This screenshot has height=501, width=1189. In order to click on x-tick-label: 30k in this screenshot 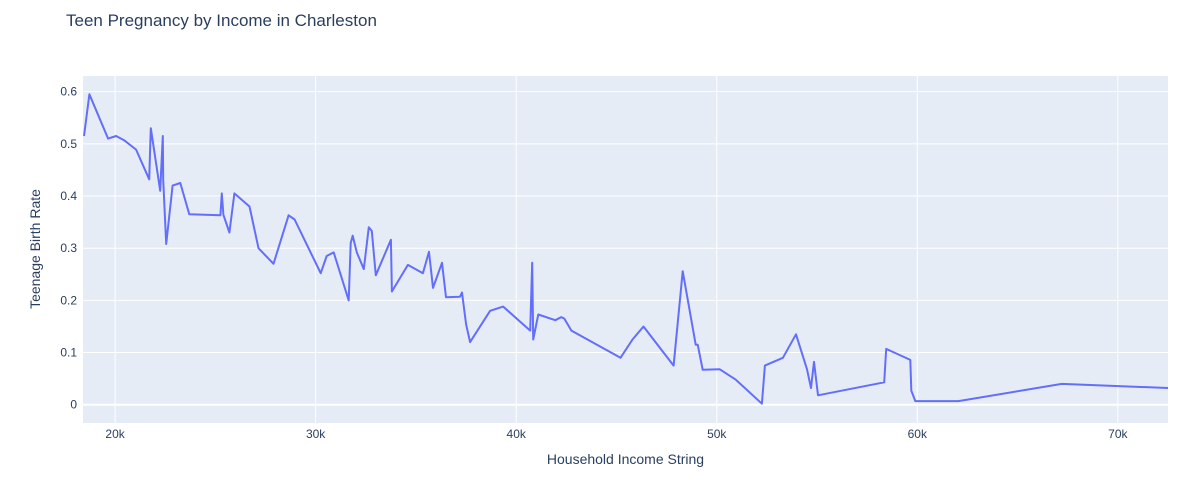, I will do `click(316, 434)`.